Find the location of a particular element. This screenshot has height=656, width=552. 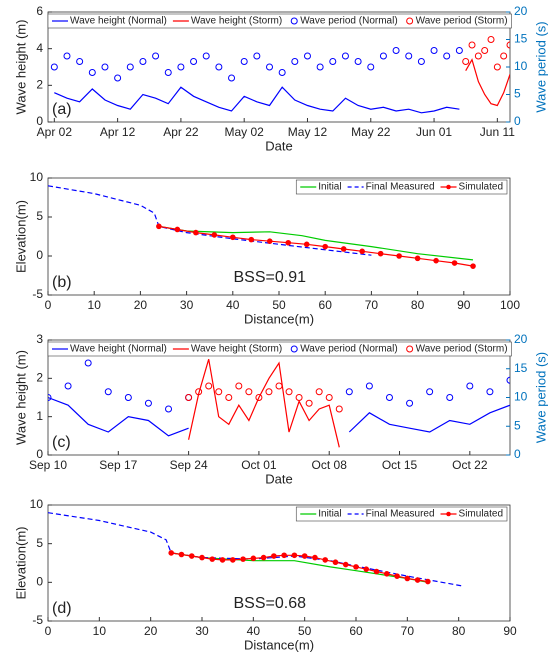

x-axis-label: Distance(m) is located at coordinates (279, 318).